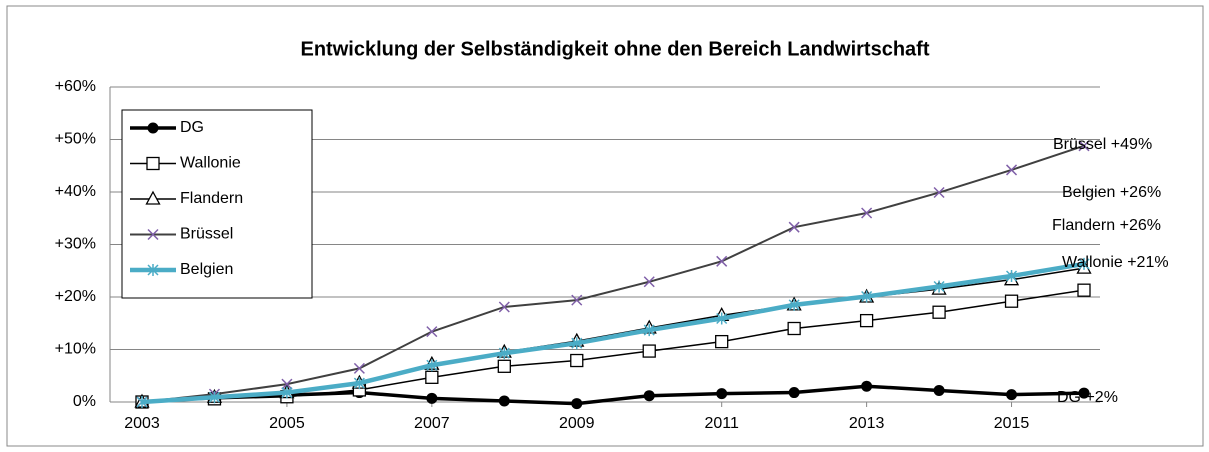  Describe the element at coordinates (206, 269) in the screenshot. I see `legend-label: Belgien` at that location.